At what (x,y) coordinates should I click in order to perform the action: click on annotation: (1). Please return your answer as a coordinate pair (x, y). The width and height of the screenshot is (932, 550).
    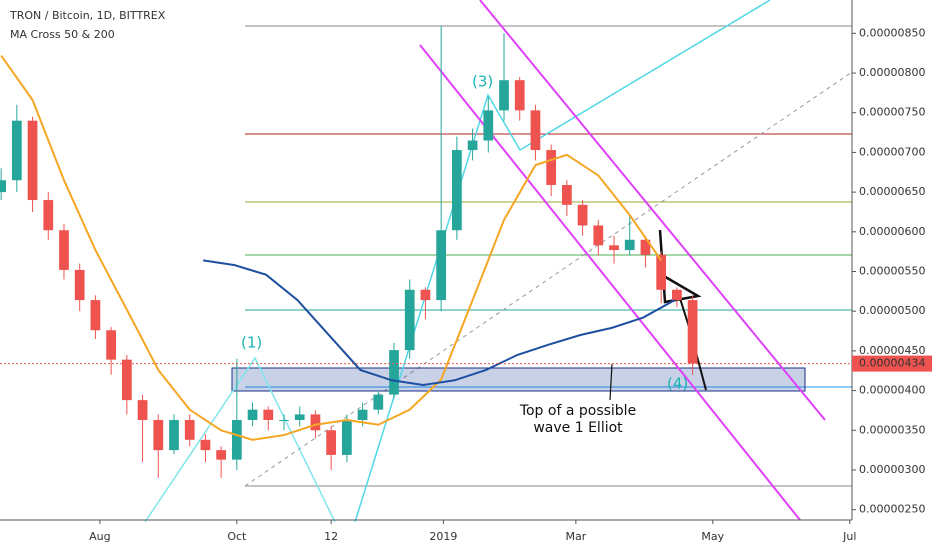
    Looking at the image, I should click on (251, 343).